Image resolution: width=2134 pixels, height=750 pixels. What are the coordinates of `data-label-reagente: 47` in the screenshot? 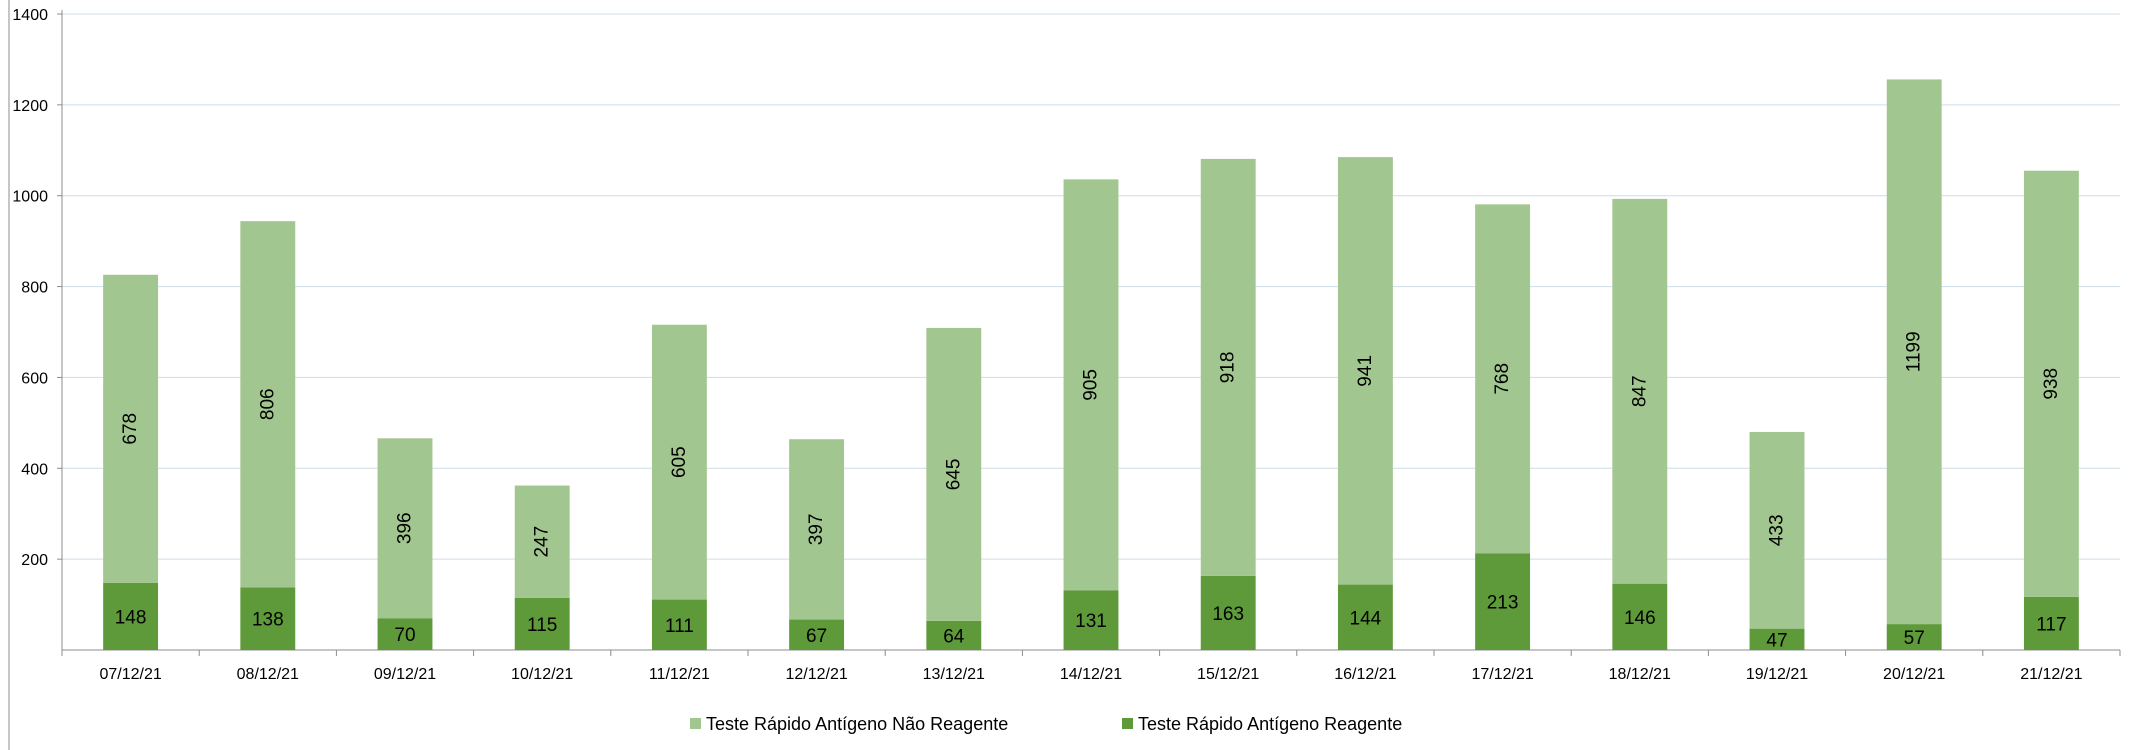 It's located at (1776, 640).